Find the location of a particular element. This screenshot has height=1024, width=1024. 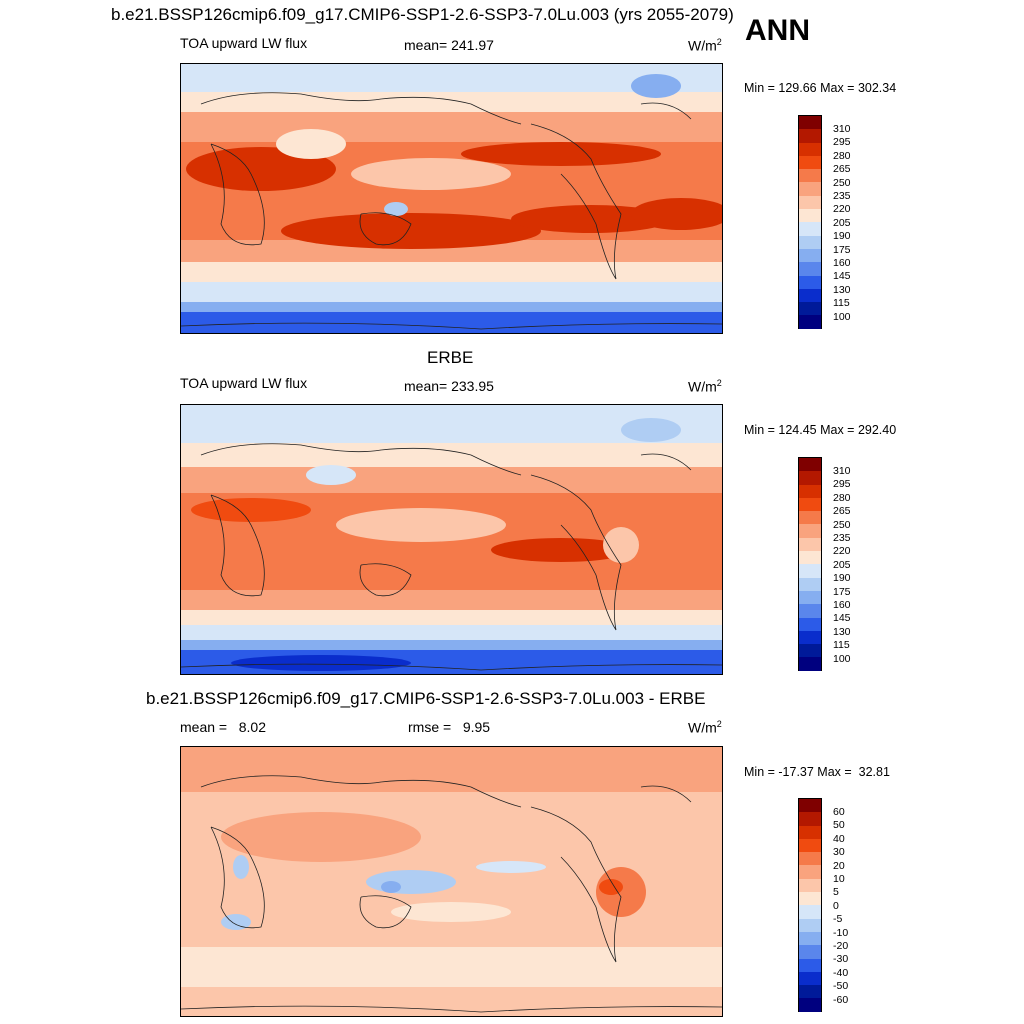

panel-obs-units: W/m2 is located at coordinates (705, 386).